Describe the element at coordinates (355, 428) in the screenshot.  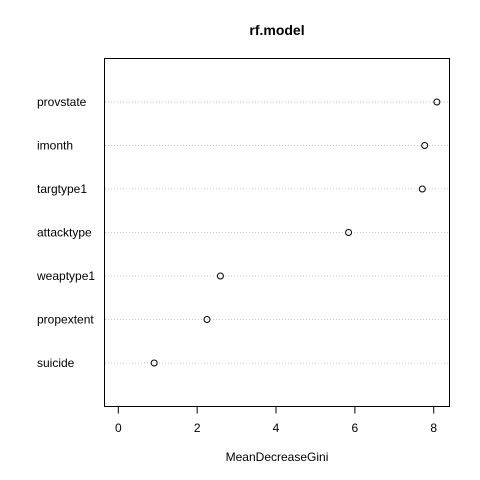
I see `x-tick-label: 6` at that location.